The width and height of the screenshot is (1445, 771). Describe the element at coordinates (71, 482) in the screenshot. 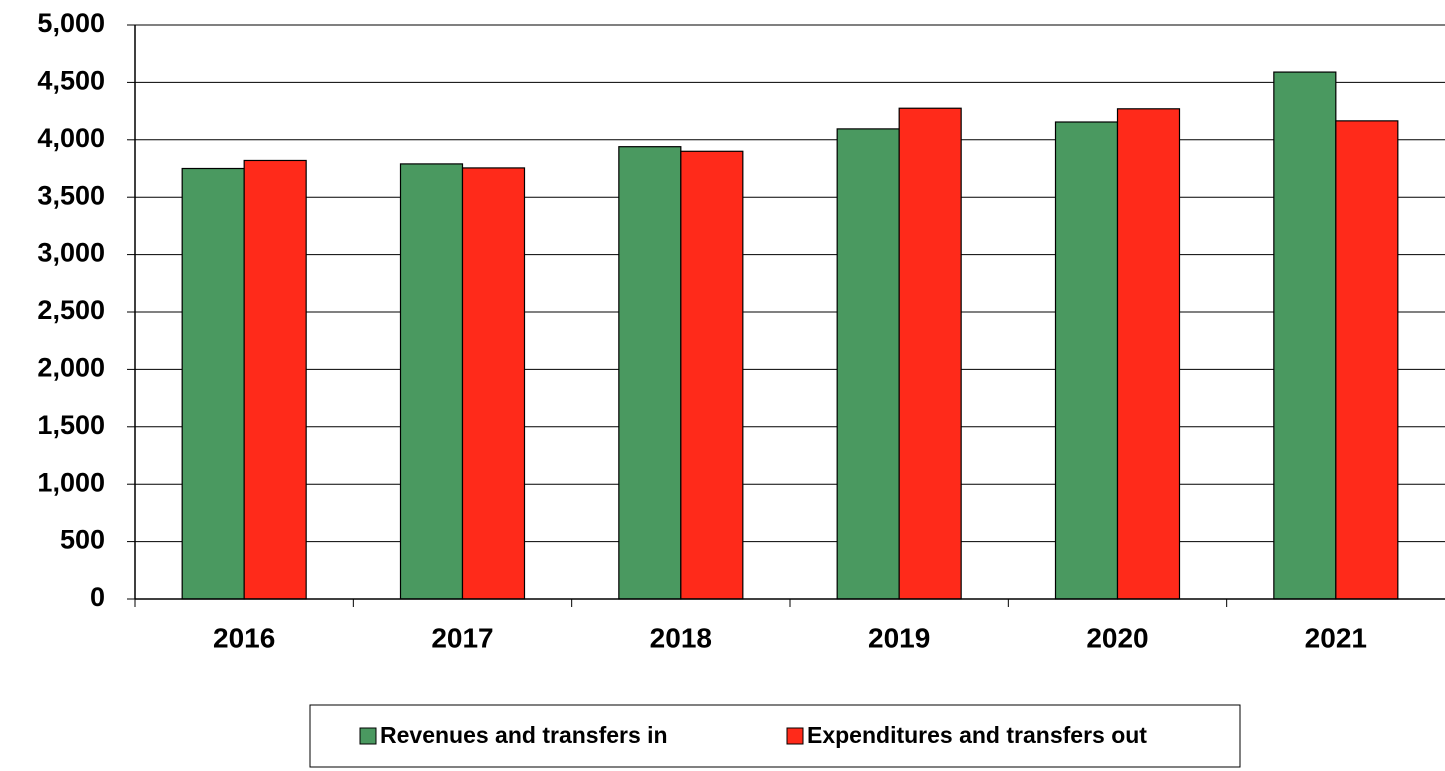

I see `y-tick-label: 1,000` at that location.